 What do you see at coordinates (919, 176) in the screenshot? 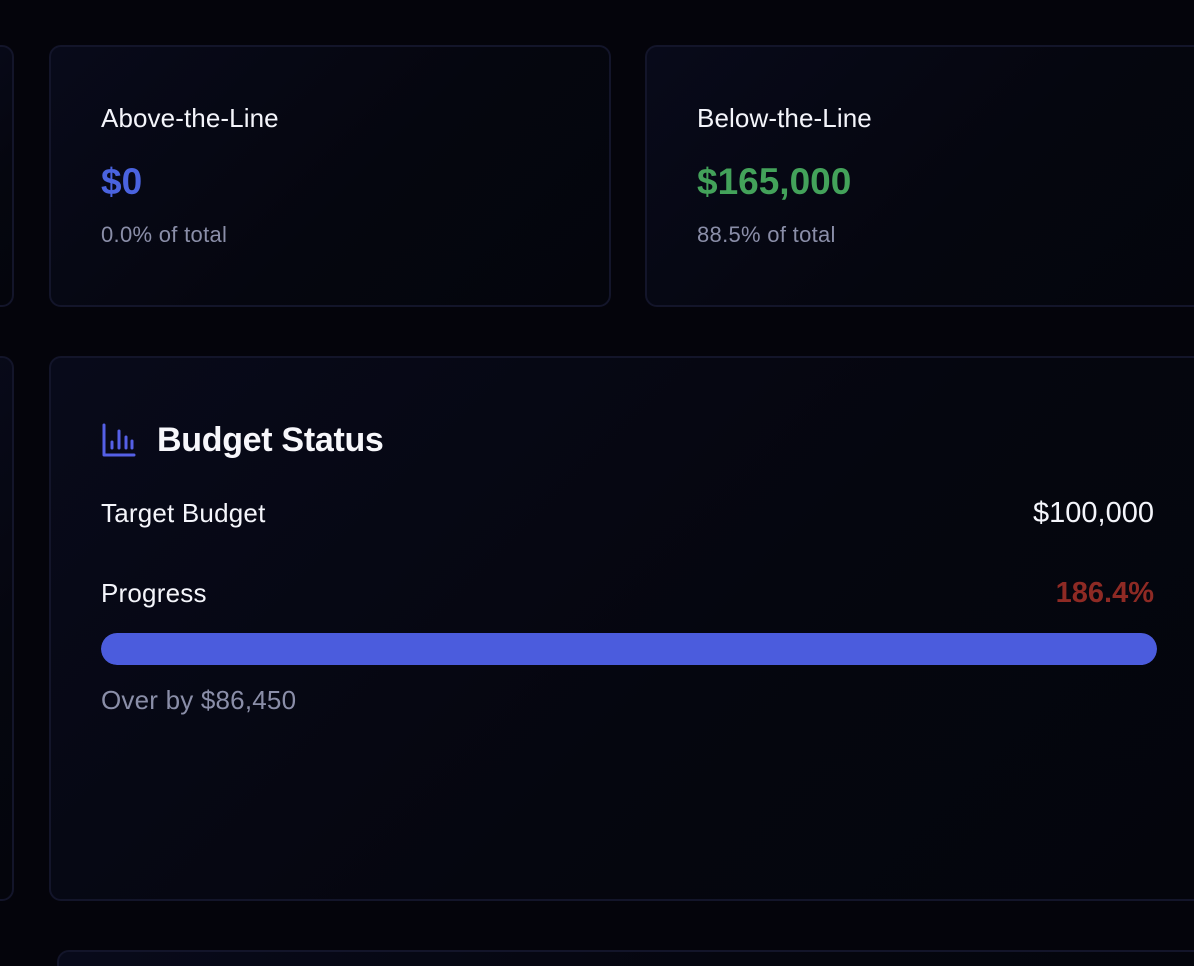
I see `below-the-line-card: Below-the-Line $165,000 88.5% of total` at bounding box center [919, 176].